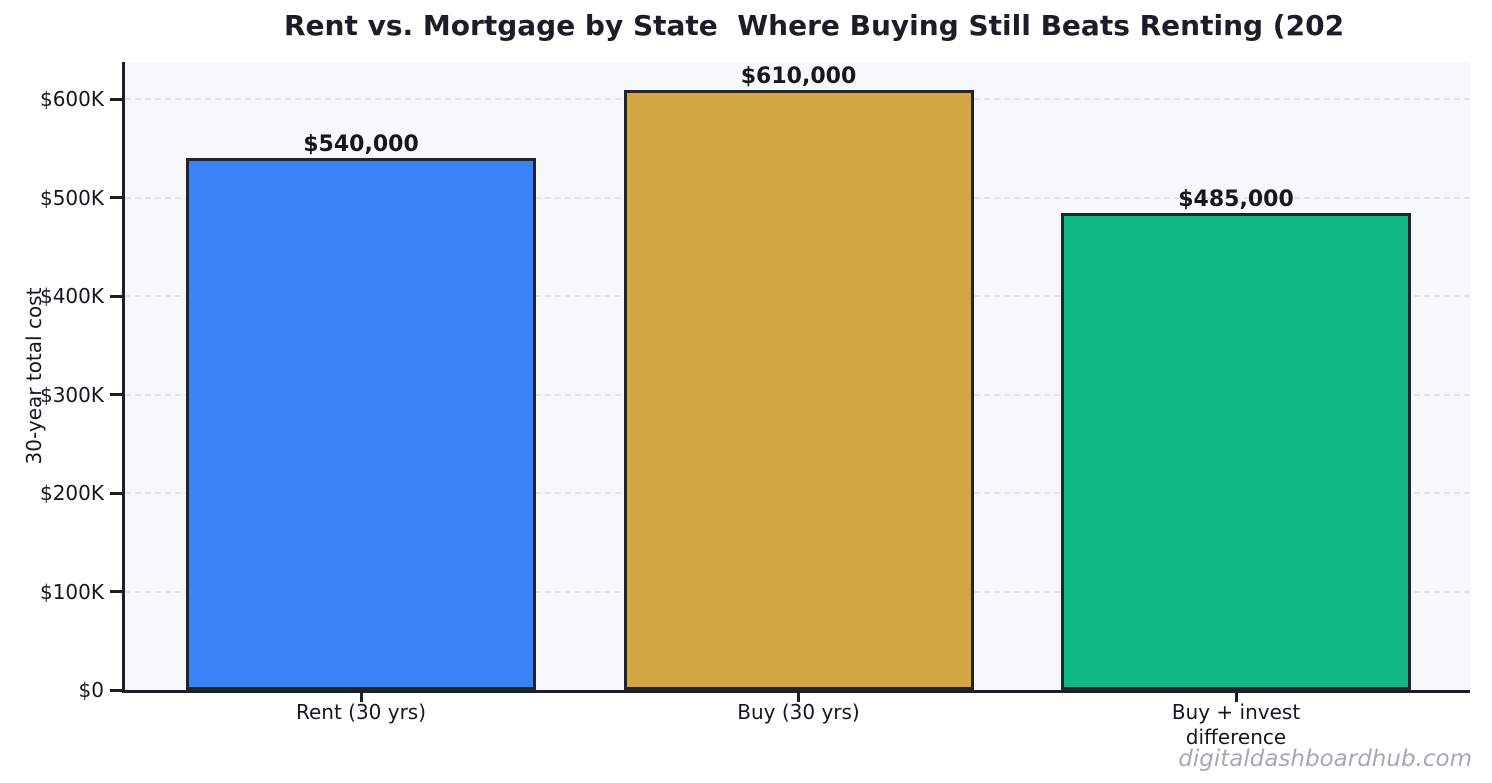  Describe the element at coordinates (71, 197) in the screenshot. I see `y-tick-label: $500K` at that location.